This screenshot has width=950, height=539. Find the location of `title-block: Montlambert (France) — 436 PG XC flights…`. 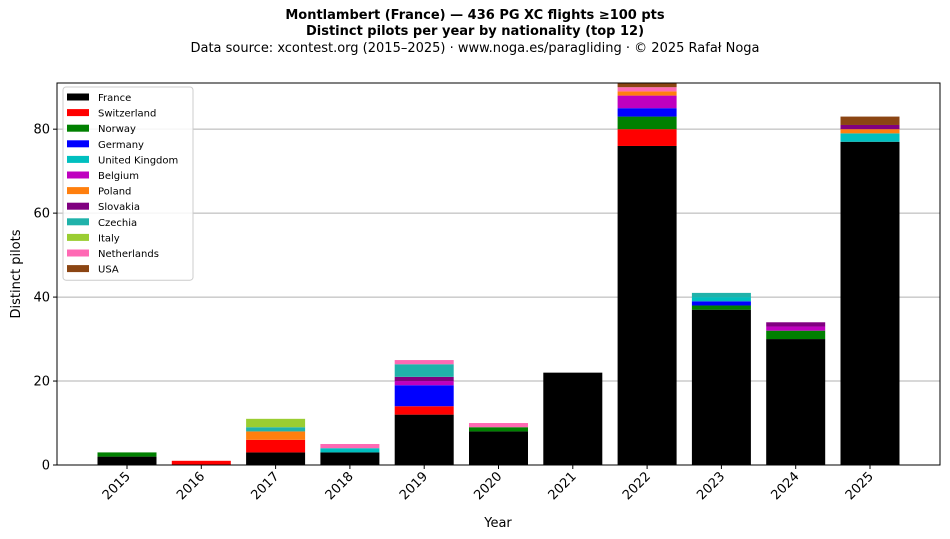

title-block: Montlambert (France) — 436 PG XC flights… is located at coordinates (475, 33).